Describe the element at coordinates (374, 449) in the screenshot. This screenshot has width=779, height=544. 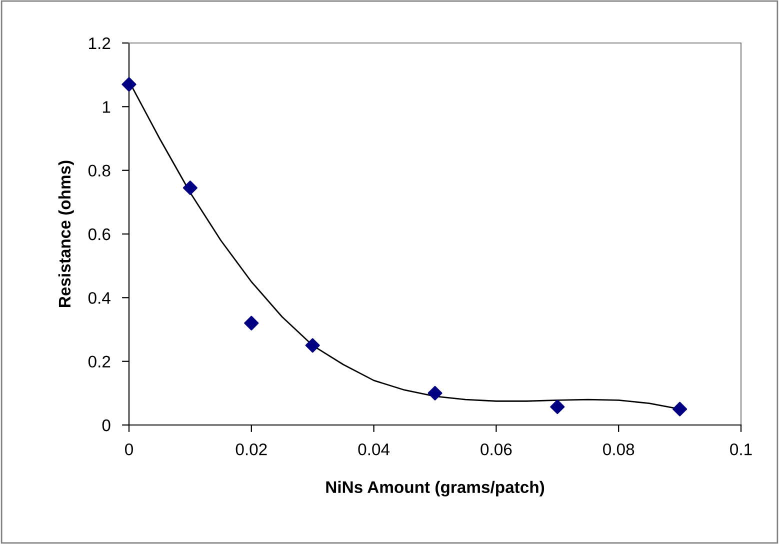
I see `x-tick-label: 0.04` at that location.